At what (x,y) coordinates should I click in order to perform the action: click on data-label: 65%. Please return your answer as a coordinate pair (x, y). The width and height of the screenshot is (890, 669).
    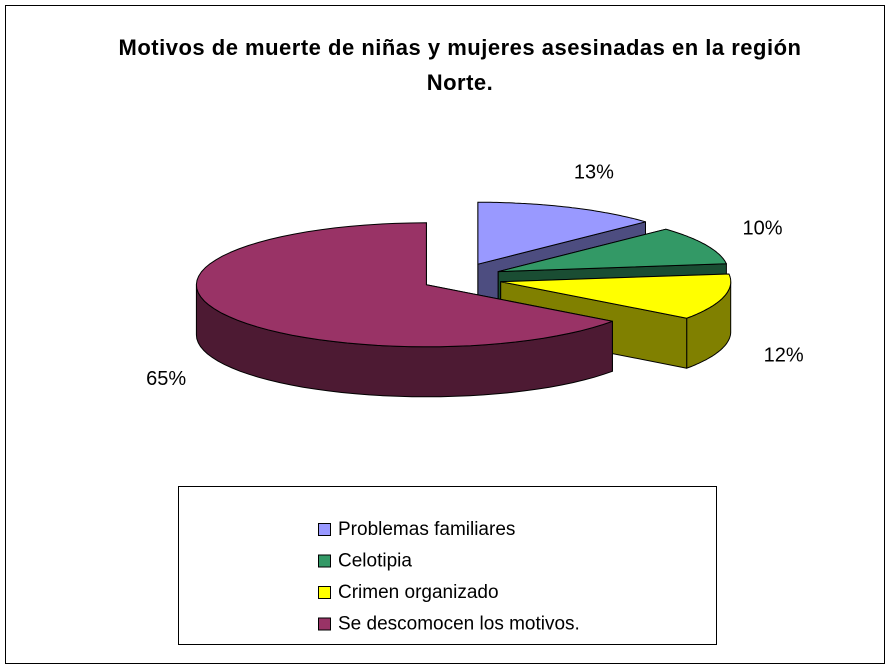
    Looking at the image, I should click on (166, 379).